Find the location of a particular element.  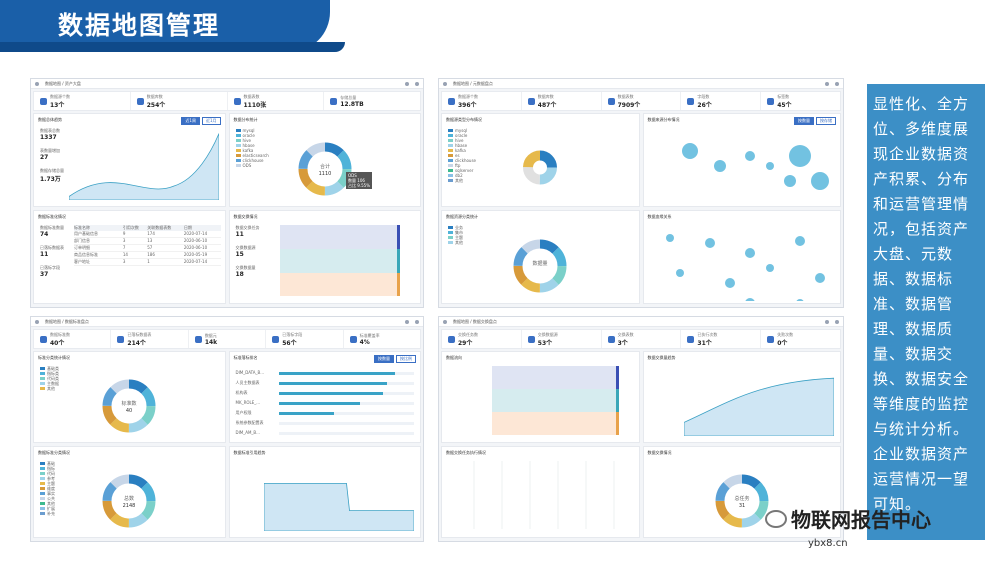

area-chart is located at coordinates (339, 507).